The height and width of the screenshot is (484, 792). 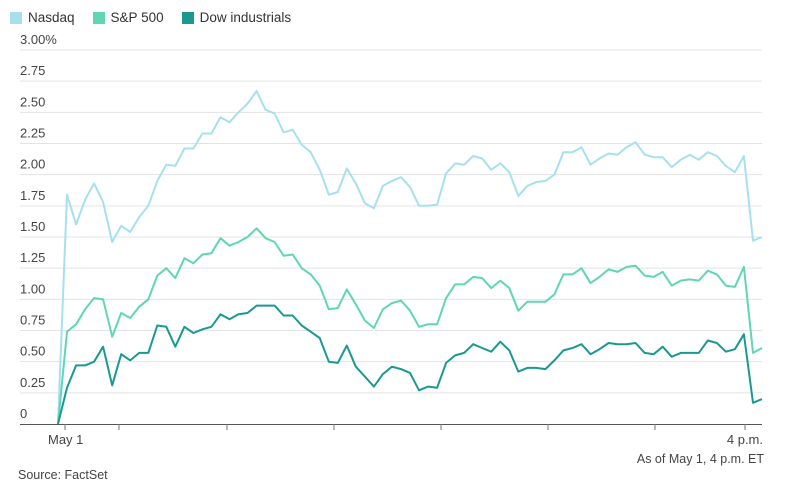 What do you see at coordinates (32, 351) in the screenshot?
I see `y-tick-label: 0.50` at bounding box center [32, 351].